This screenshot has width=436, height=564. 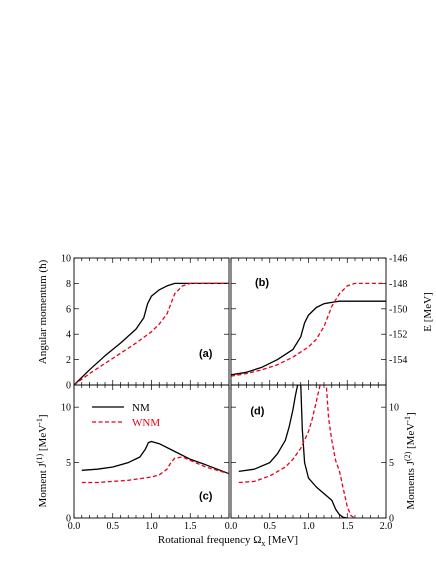 What do you see at coordinates (398, 309) in the screenshot?
I see `y-tick-label: -150` at bounding box center [398, 309].